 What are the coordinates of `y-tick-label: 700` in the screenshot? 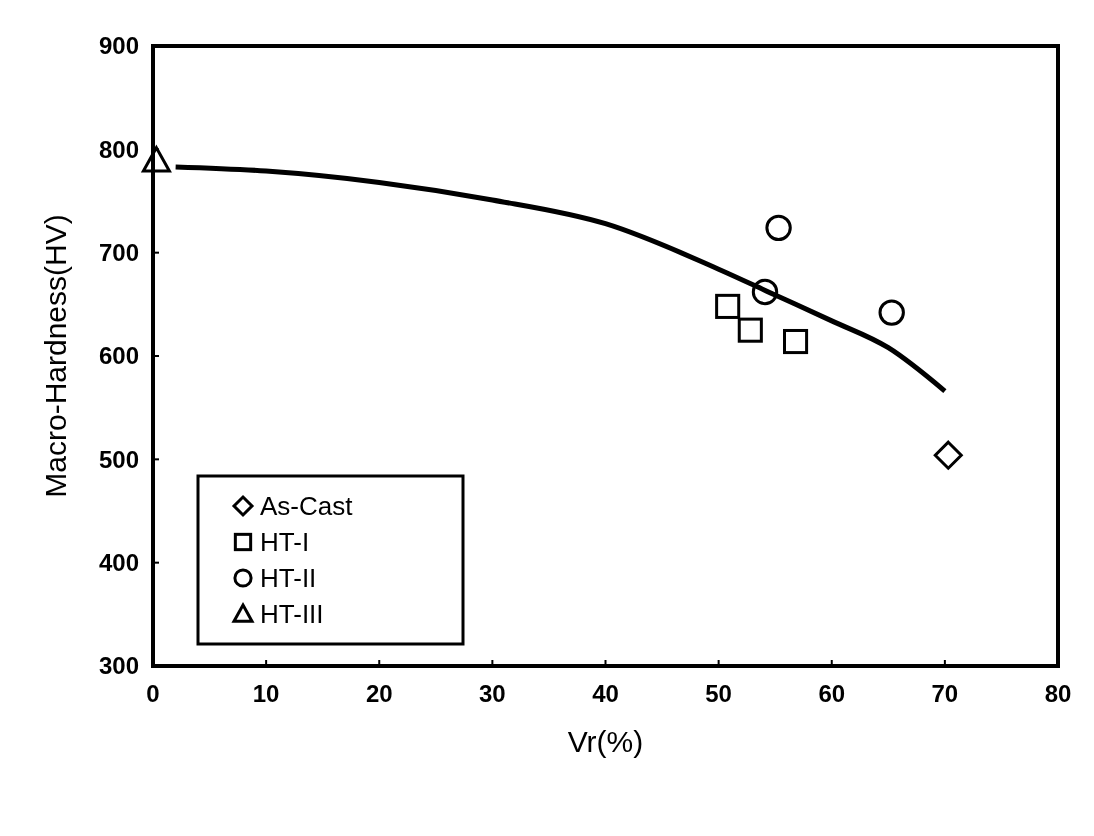 It's located at (118, 253).